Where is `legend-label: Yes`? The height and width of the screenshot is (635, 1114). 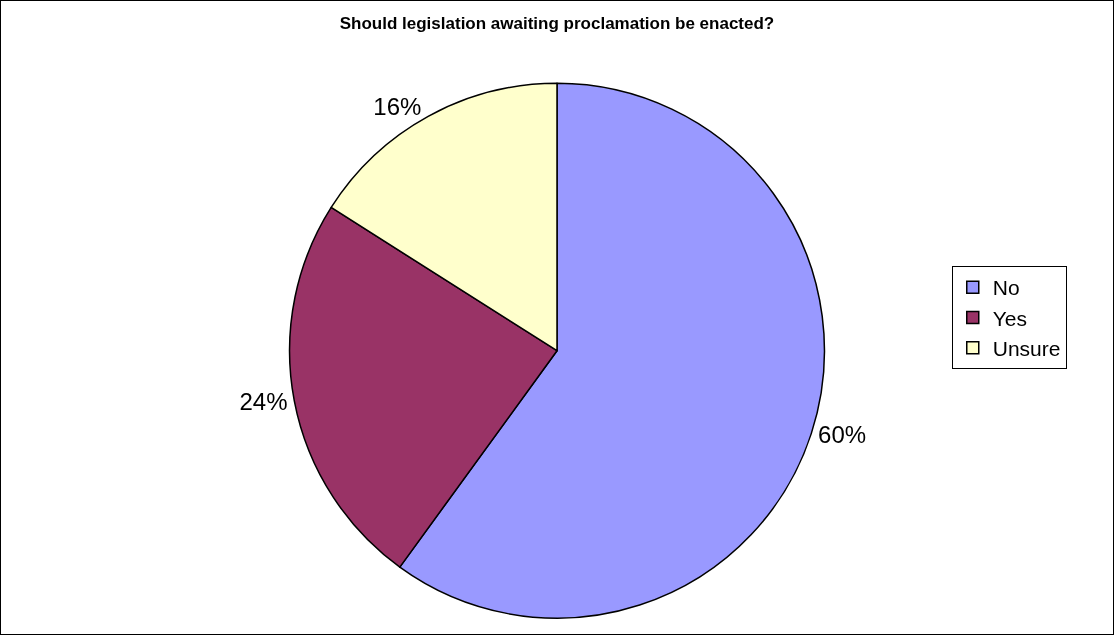
legend-label: Yes is located at coordinates (1010, 318).